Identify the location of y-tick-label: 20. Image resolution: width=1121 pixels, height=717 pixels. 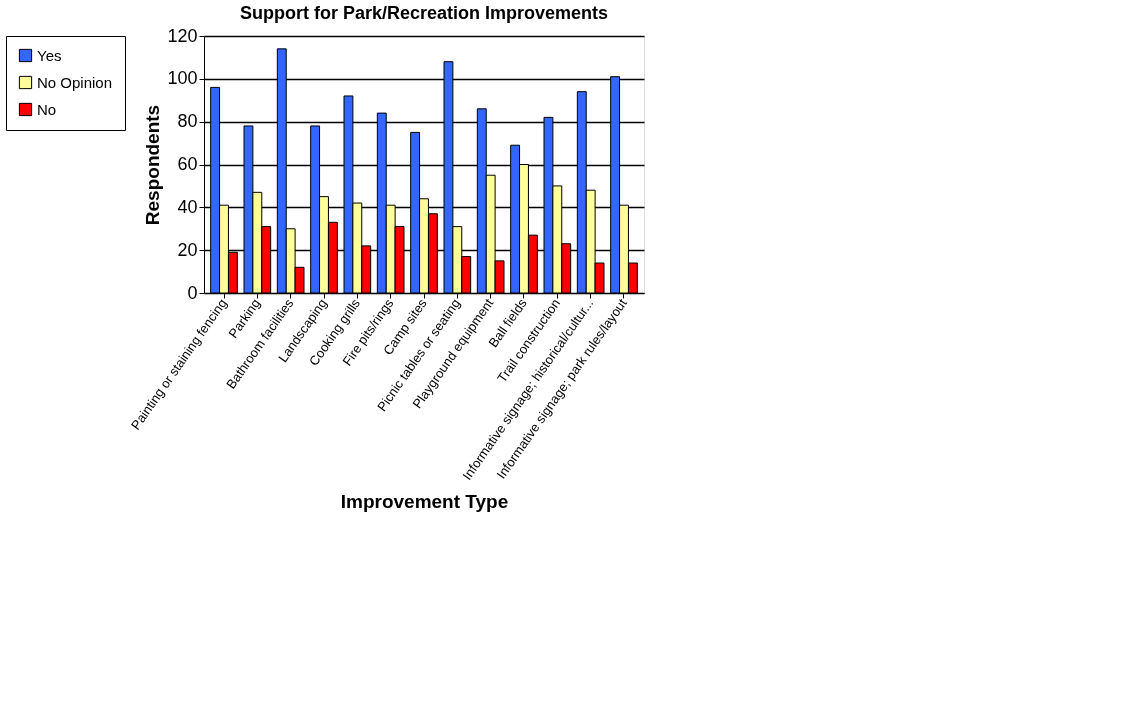
(187, 249).